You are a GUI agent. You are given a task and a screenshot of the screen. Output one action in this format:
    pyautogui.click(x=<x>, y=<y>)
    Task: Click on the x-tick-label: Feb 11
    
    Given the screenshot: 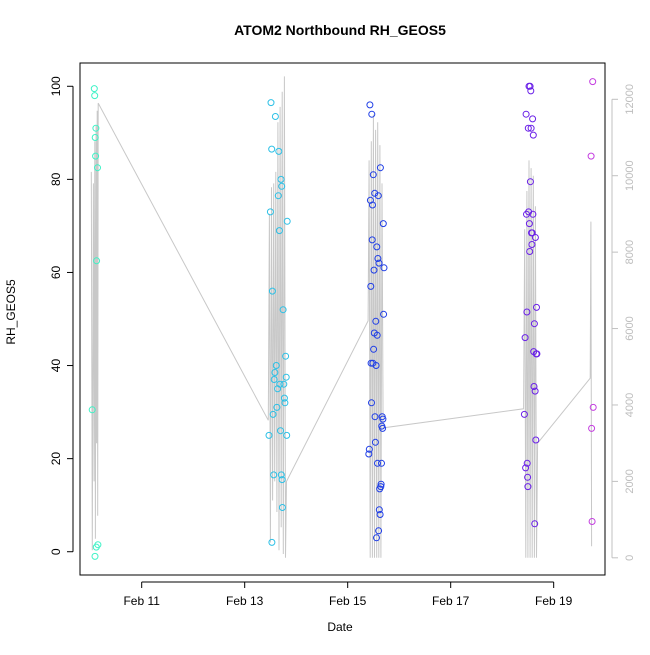 What is the action you would take?
    pyautogui.click(x=141, y=601)
    